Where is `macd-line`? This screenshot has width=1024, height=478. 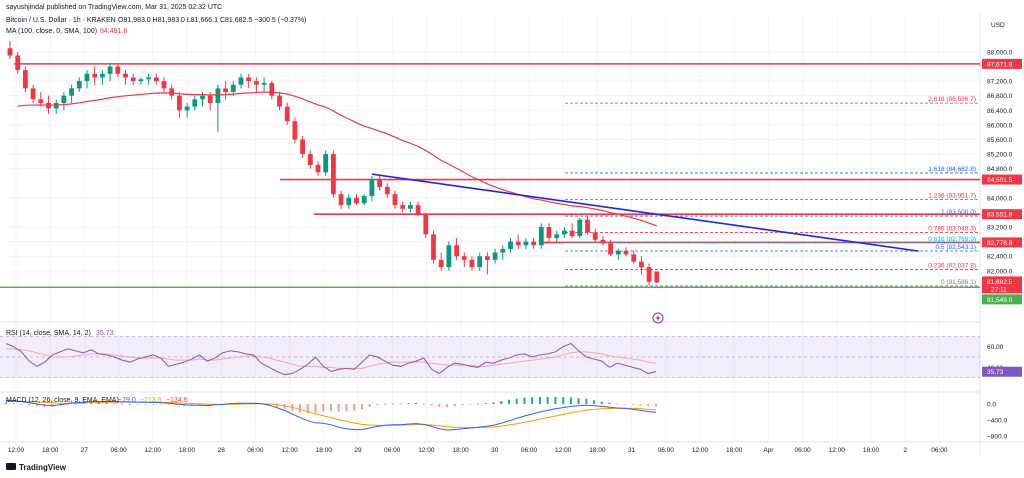 macd-line is located at coordinates (331, 415).